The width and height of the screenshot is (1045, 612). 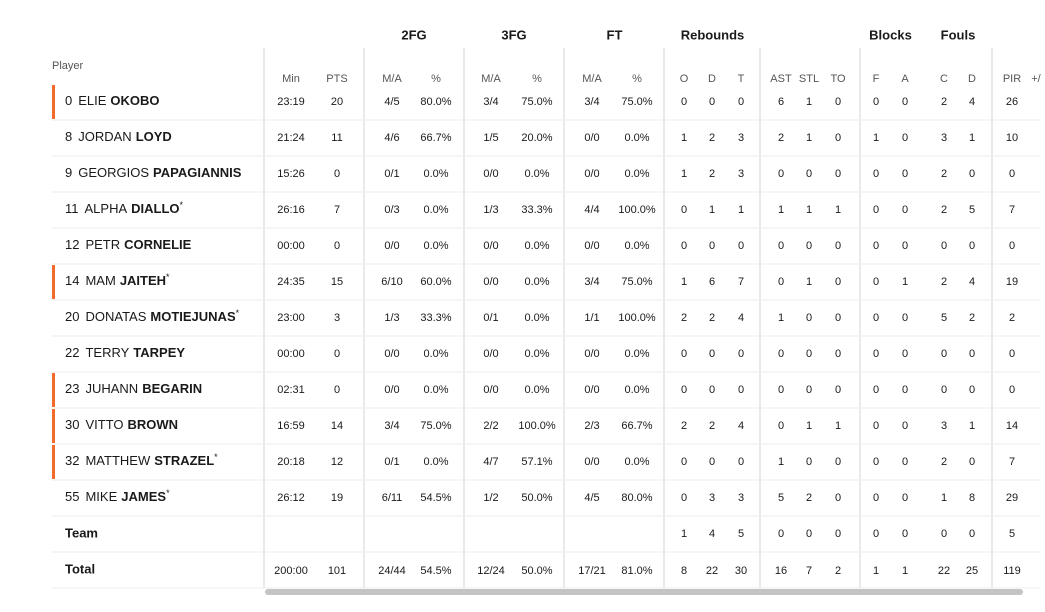 I want to click on stat-cell: 119, so click(x=1012, y=571).